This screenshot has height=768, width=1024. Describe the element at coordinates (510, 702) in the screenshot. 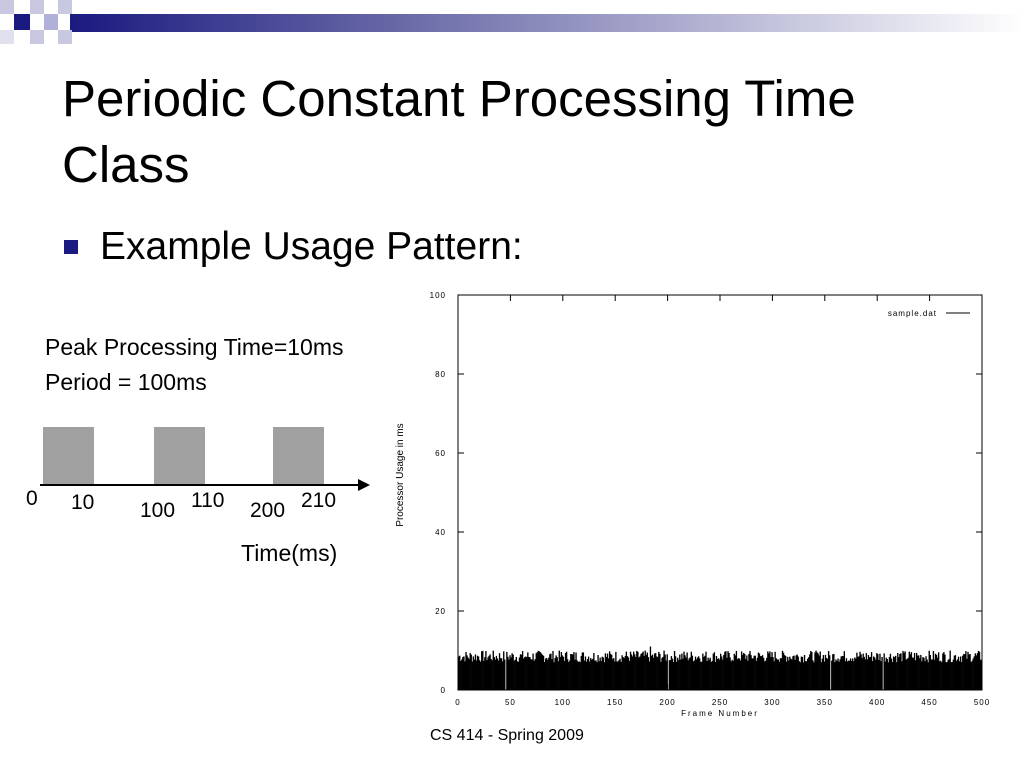

I see `x-tick-label: 50` at that location.